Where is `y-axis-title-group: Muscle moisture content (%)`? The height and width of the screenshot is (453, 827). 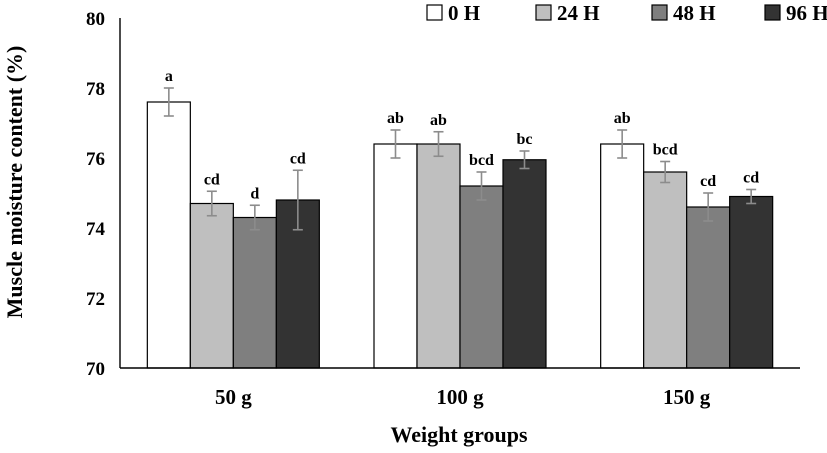
y-axis-title-group: Muscle moisture content (%) is located at coordinates (14, 182).